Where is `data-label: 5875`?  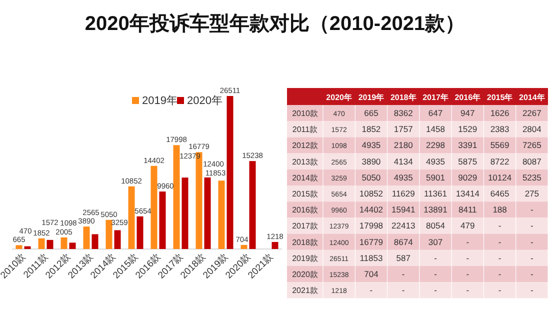
data-label: 5875 is located at coordinates (468, 161).